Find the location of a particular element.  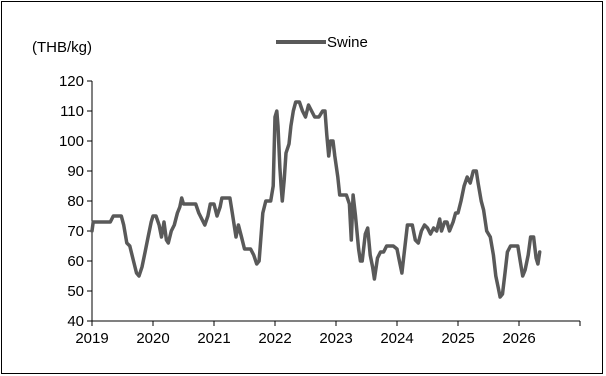

legend: Swine is located at coordinates (322, 42).